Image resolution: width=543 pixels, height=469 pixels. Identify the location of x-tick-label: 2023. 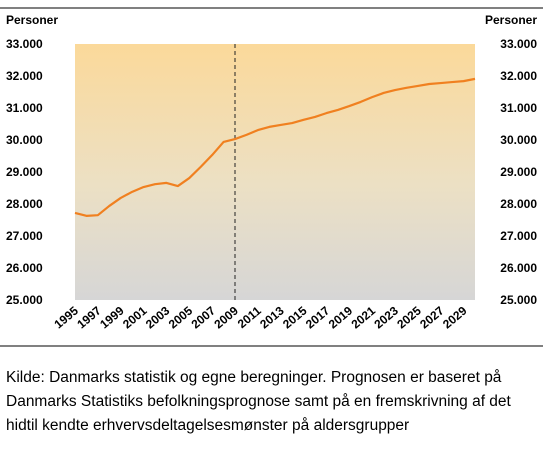
(386, 317).